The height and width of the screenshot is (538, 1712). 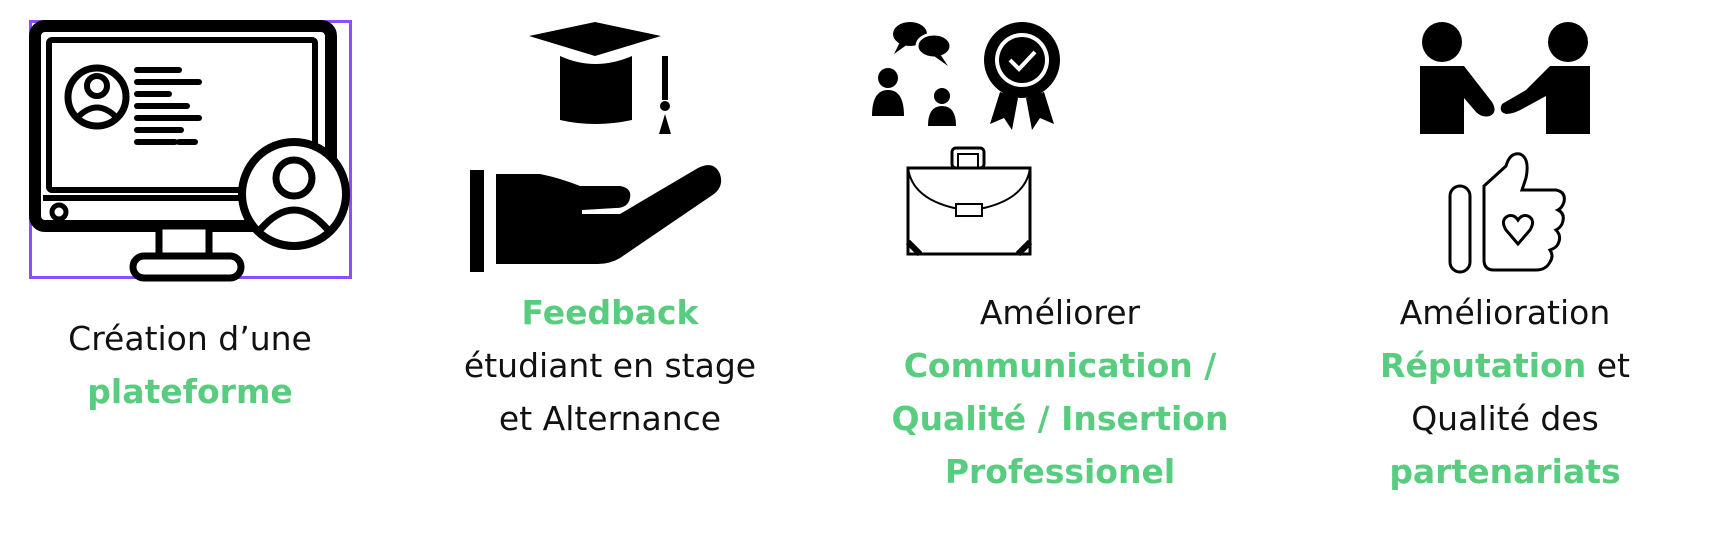 I want to click on highlight-text: Communication /, so click(x=1060, y=365).